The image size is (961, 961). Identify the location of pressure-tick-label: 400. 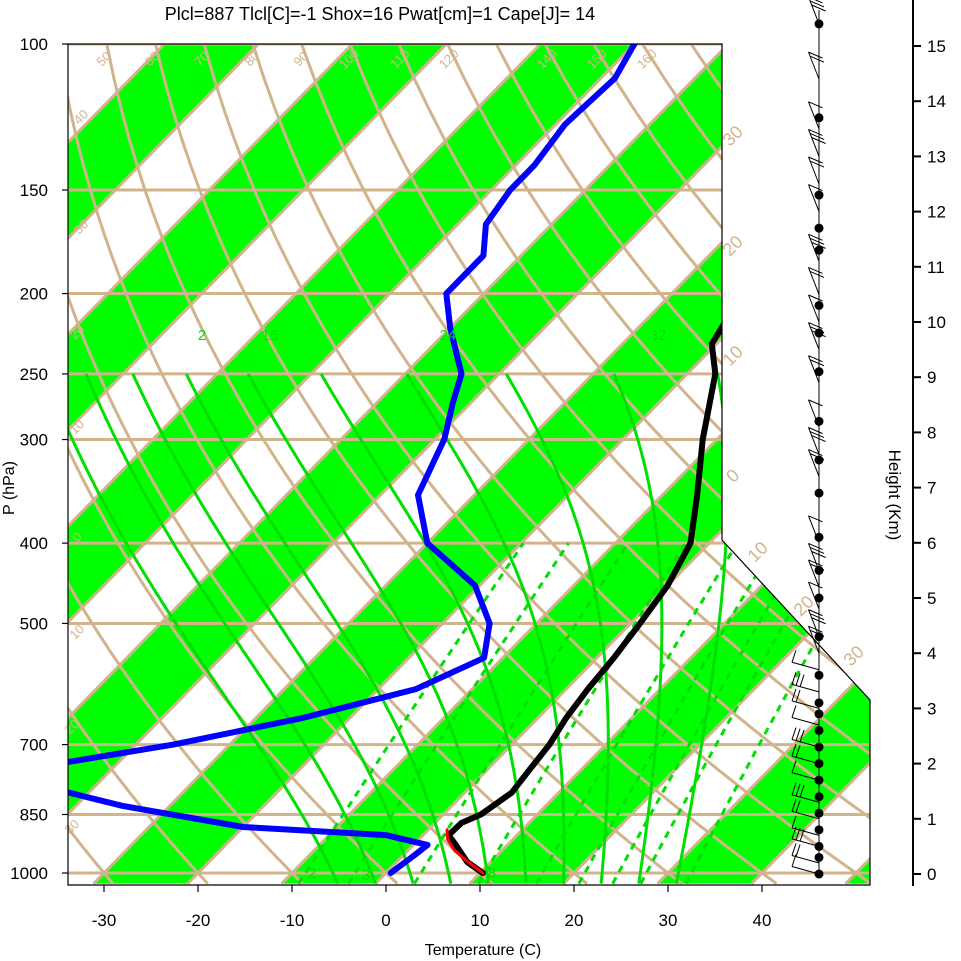
(34, 543).